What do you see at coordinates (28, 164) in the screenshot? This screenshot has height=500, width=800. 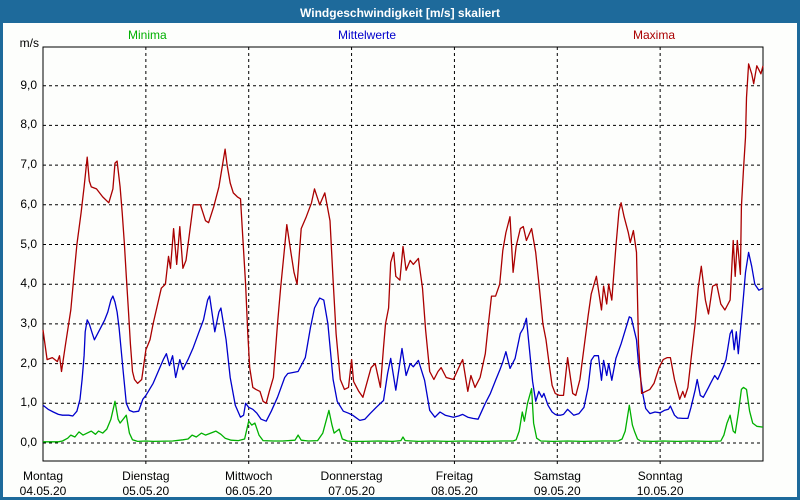 I see `y-tick-label: 7,0` at bounding box center [28, 164].